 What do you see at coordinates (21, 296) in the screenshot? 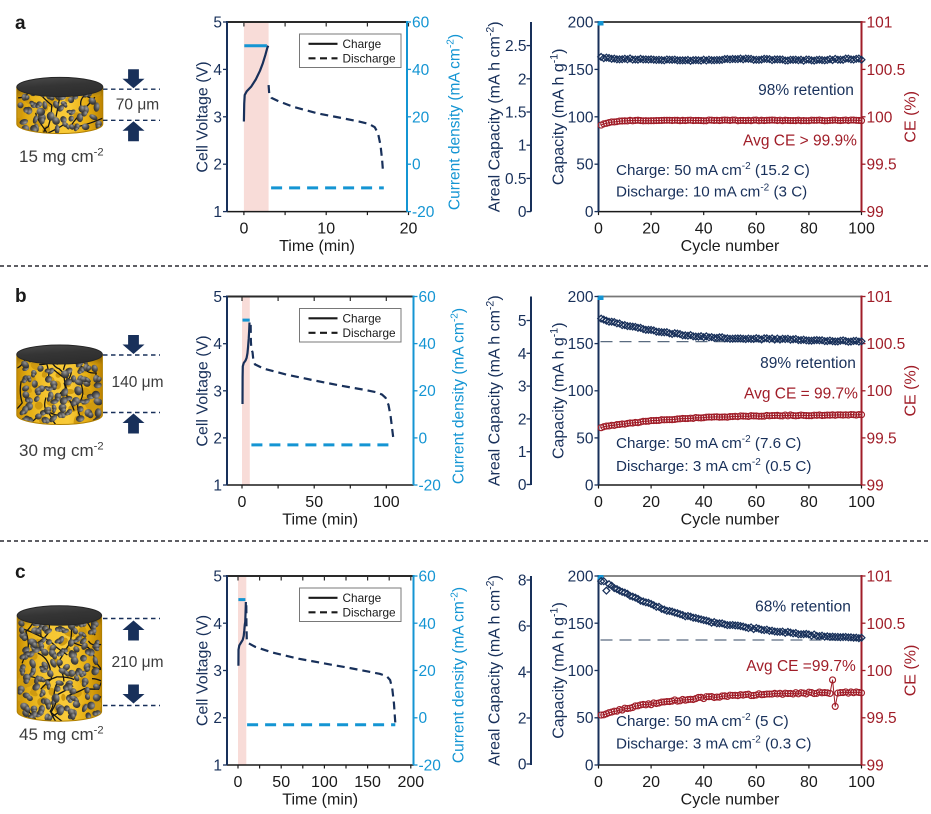
I see `svg-text: b` at bounding box center [21, 296].